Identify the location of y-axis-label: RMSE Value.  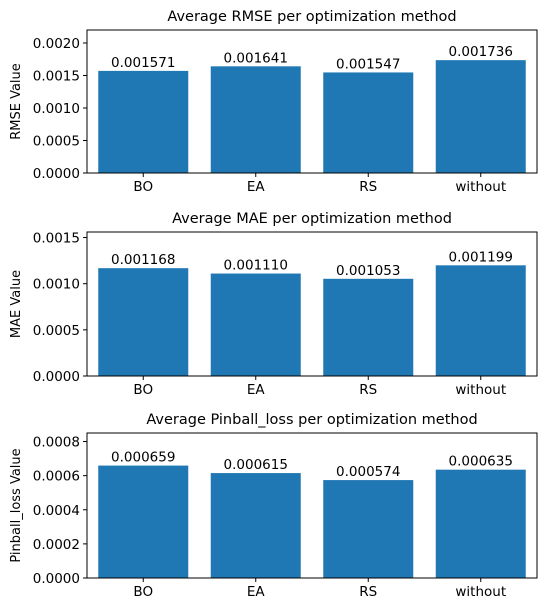
(16, 101).